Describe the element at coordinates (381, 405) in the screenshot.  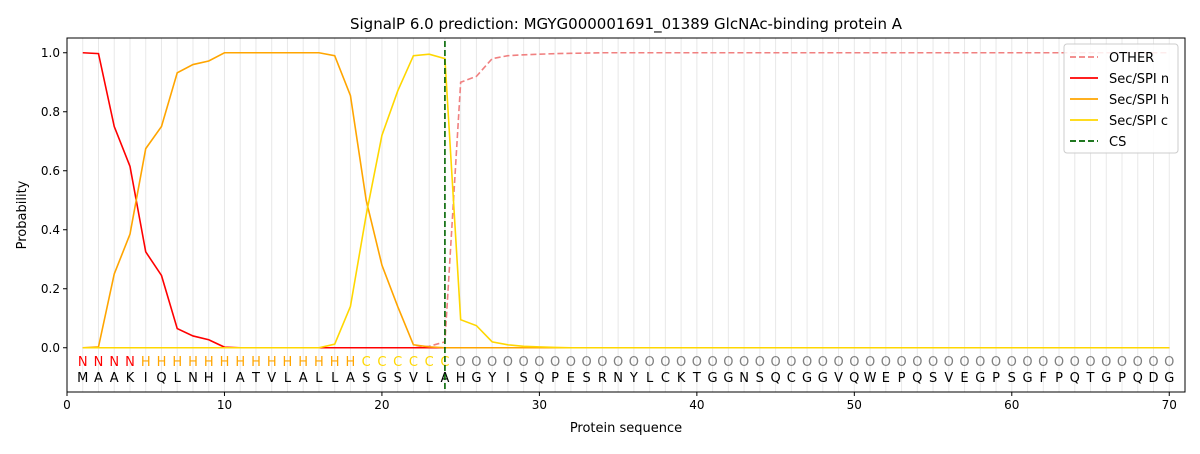
I see `x-tick-label: 20` at that location.